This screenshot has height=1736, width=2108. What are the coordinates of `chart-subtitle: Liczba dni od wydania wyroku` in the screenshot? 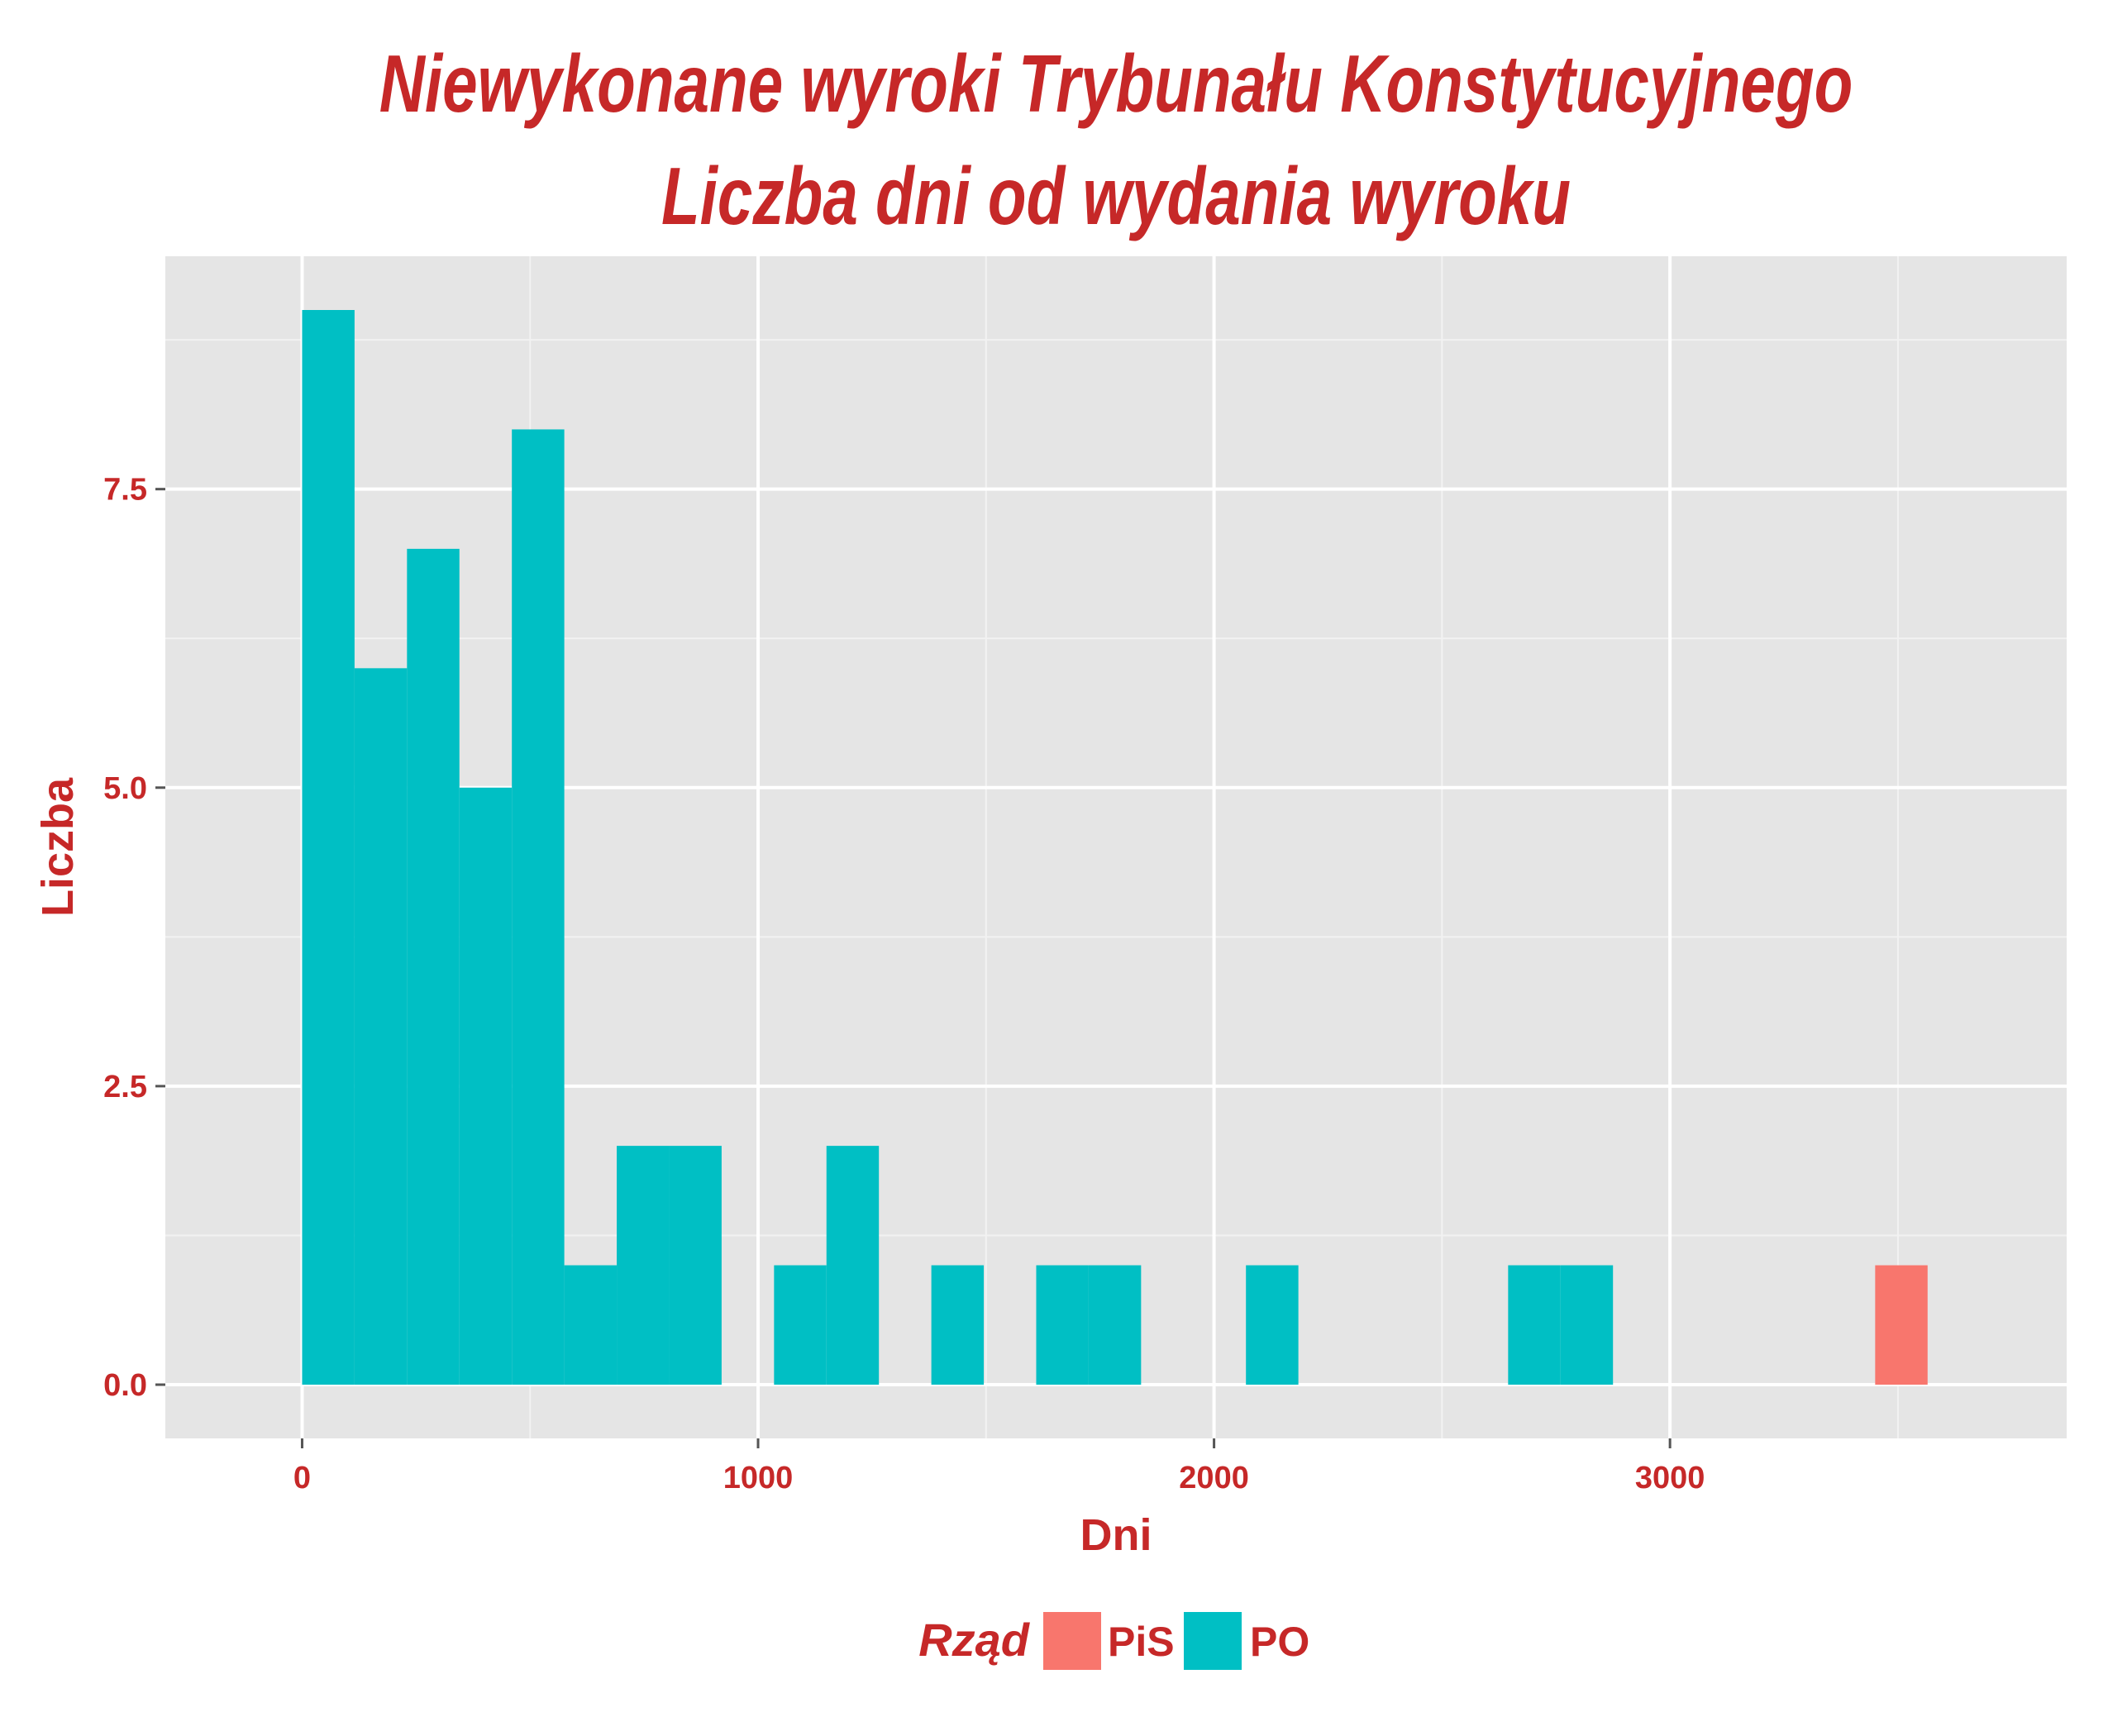 It's located at (1116, 195).